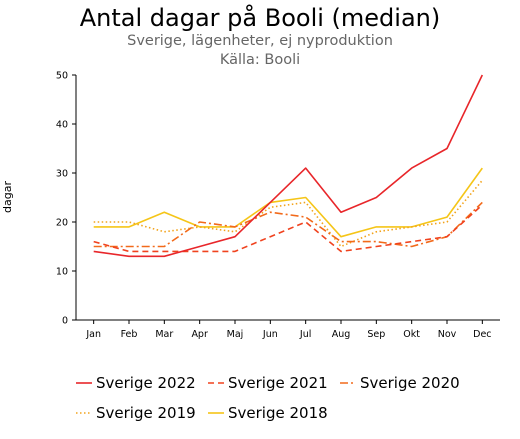 The width and height of the screenshot is (520, 439). I want to click on y-tick-label: 20, so click(62, 223).